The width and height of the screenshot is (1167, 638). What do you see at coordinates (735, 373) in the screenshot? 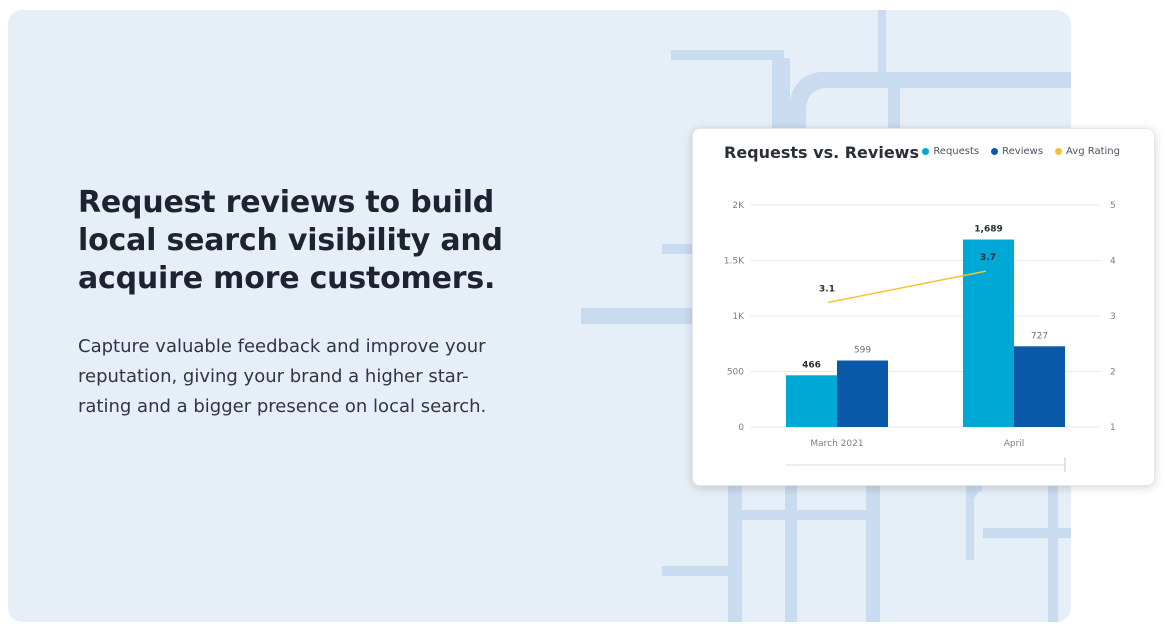
I see `y-left-tick-label: 500` at bounding box center [735, 373].